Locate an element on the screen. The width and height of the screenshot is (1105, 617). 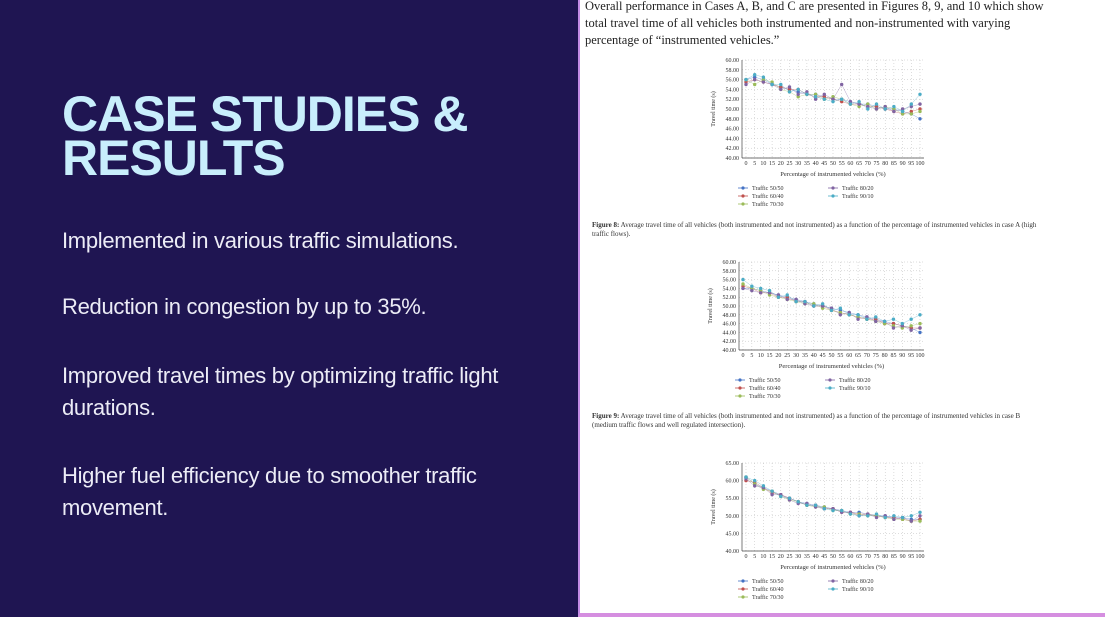
y-tick-label: 46.00 is located at coordinates (730, 325).